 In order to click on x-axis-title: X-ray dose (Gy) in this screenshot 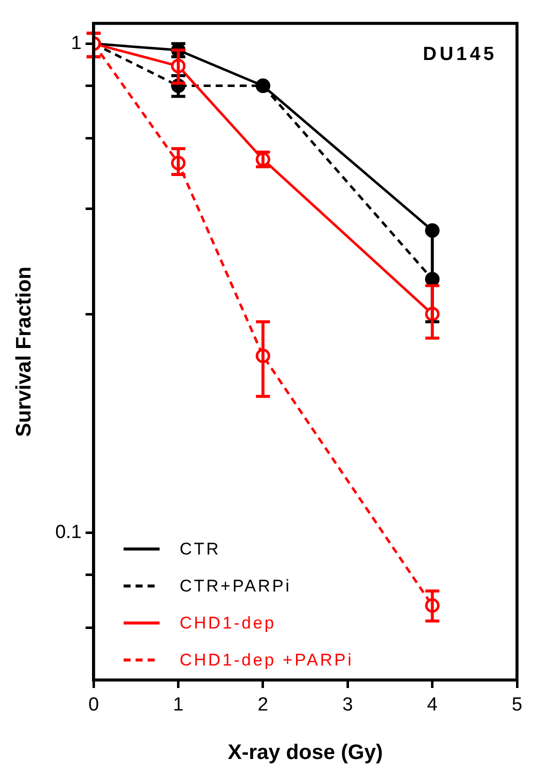, I will do `click(305, 752)`.